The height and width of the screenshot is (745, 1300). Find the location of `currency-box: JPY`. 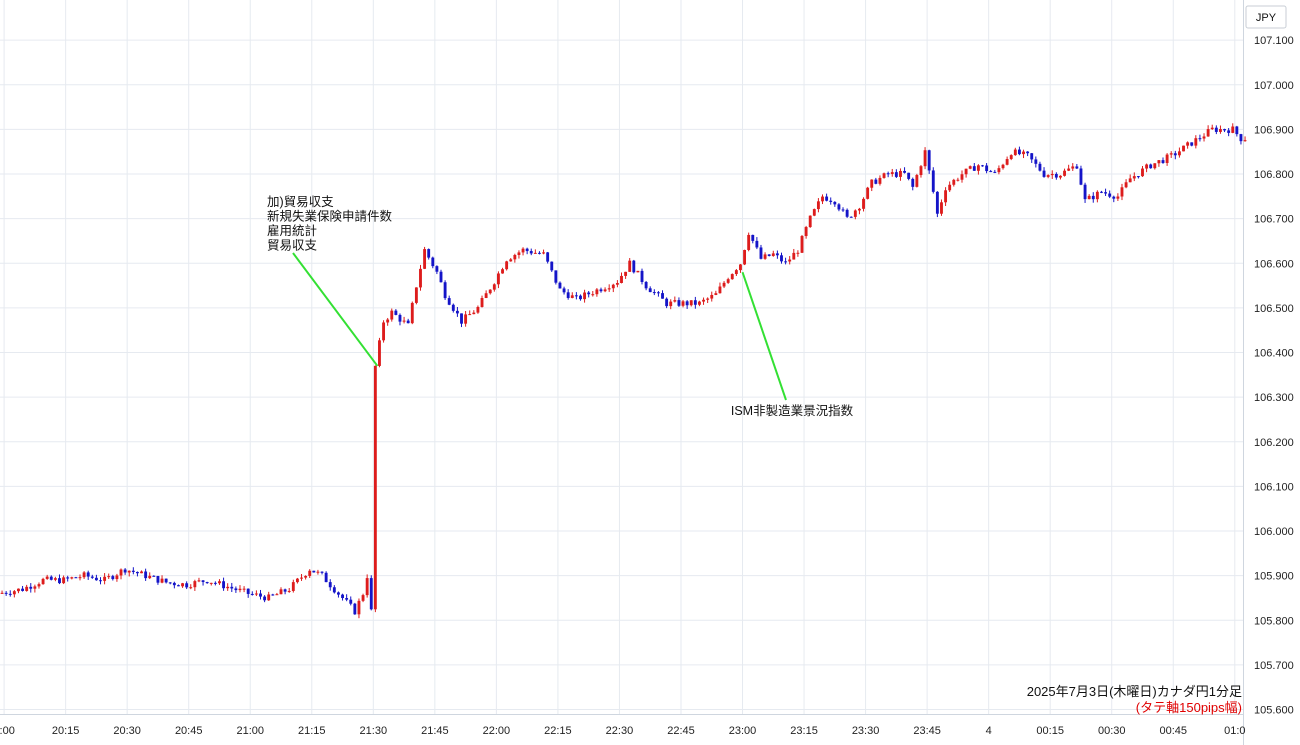

currency-box: JPY is located at coordinates (1266, 17).